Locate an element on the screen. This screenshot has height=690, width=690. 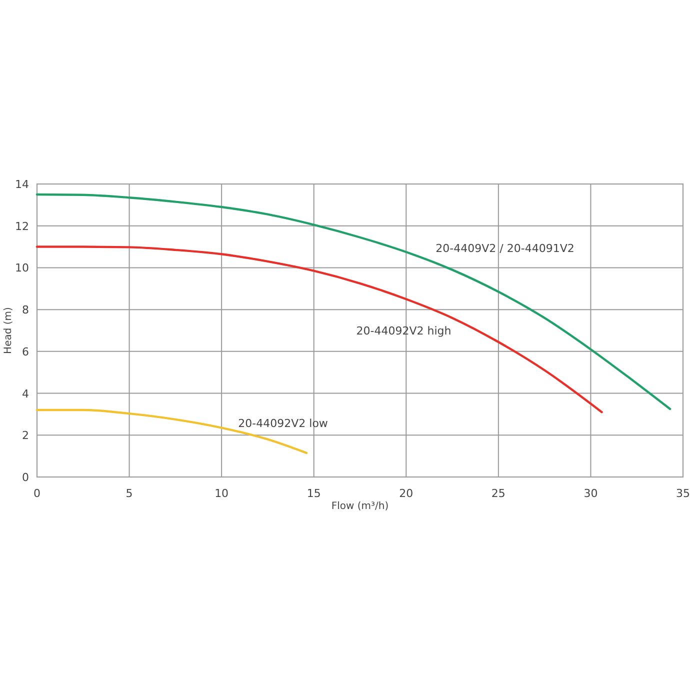
y-tick-label: 12 is located at coordinates (22, 226).